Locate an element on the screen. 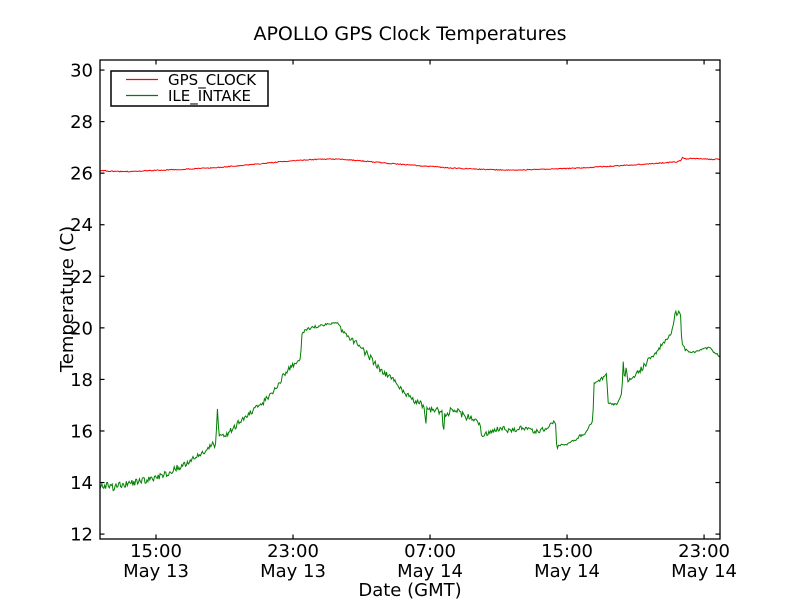 The width and height of the screenshot is (800, 600). y-axis-label: Temperature (C) is located at coordinates (67, 299).